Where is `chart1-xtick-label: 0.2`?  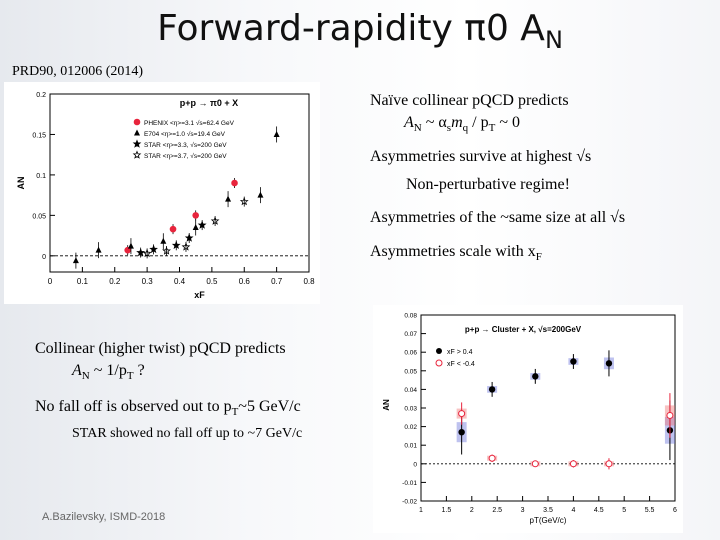
chart1-xtick-label: 0.2 is located at coordinates (115, 281).